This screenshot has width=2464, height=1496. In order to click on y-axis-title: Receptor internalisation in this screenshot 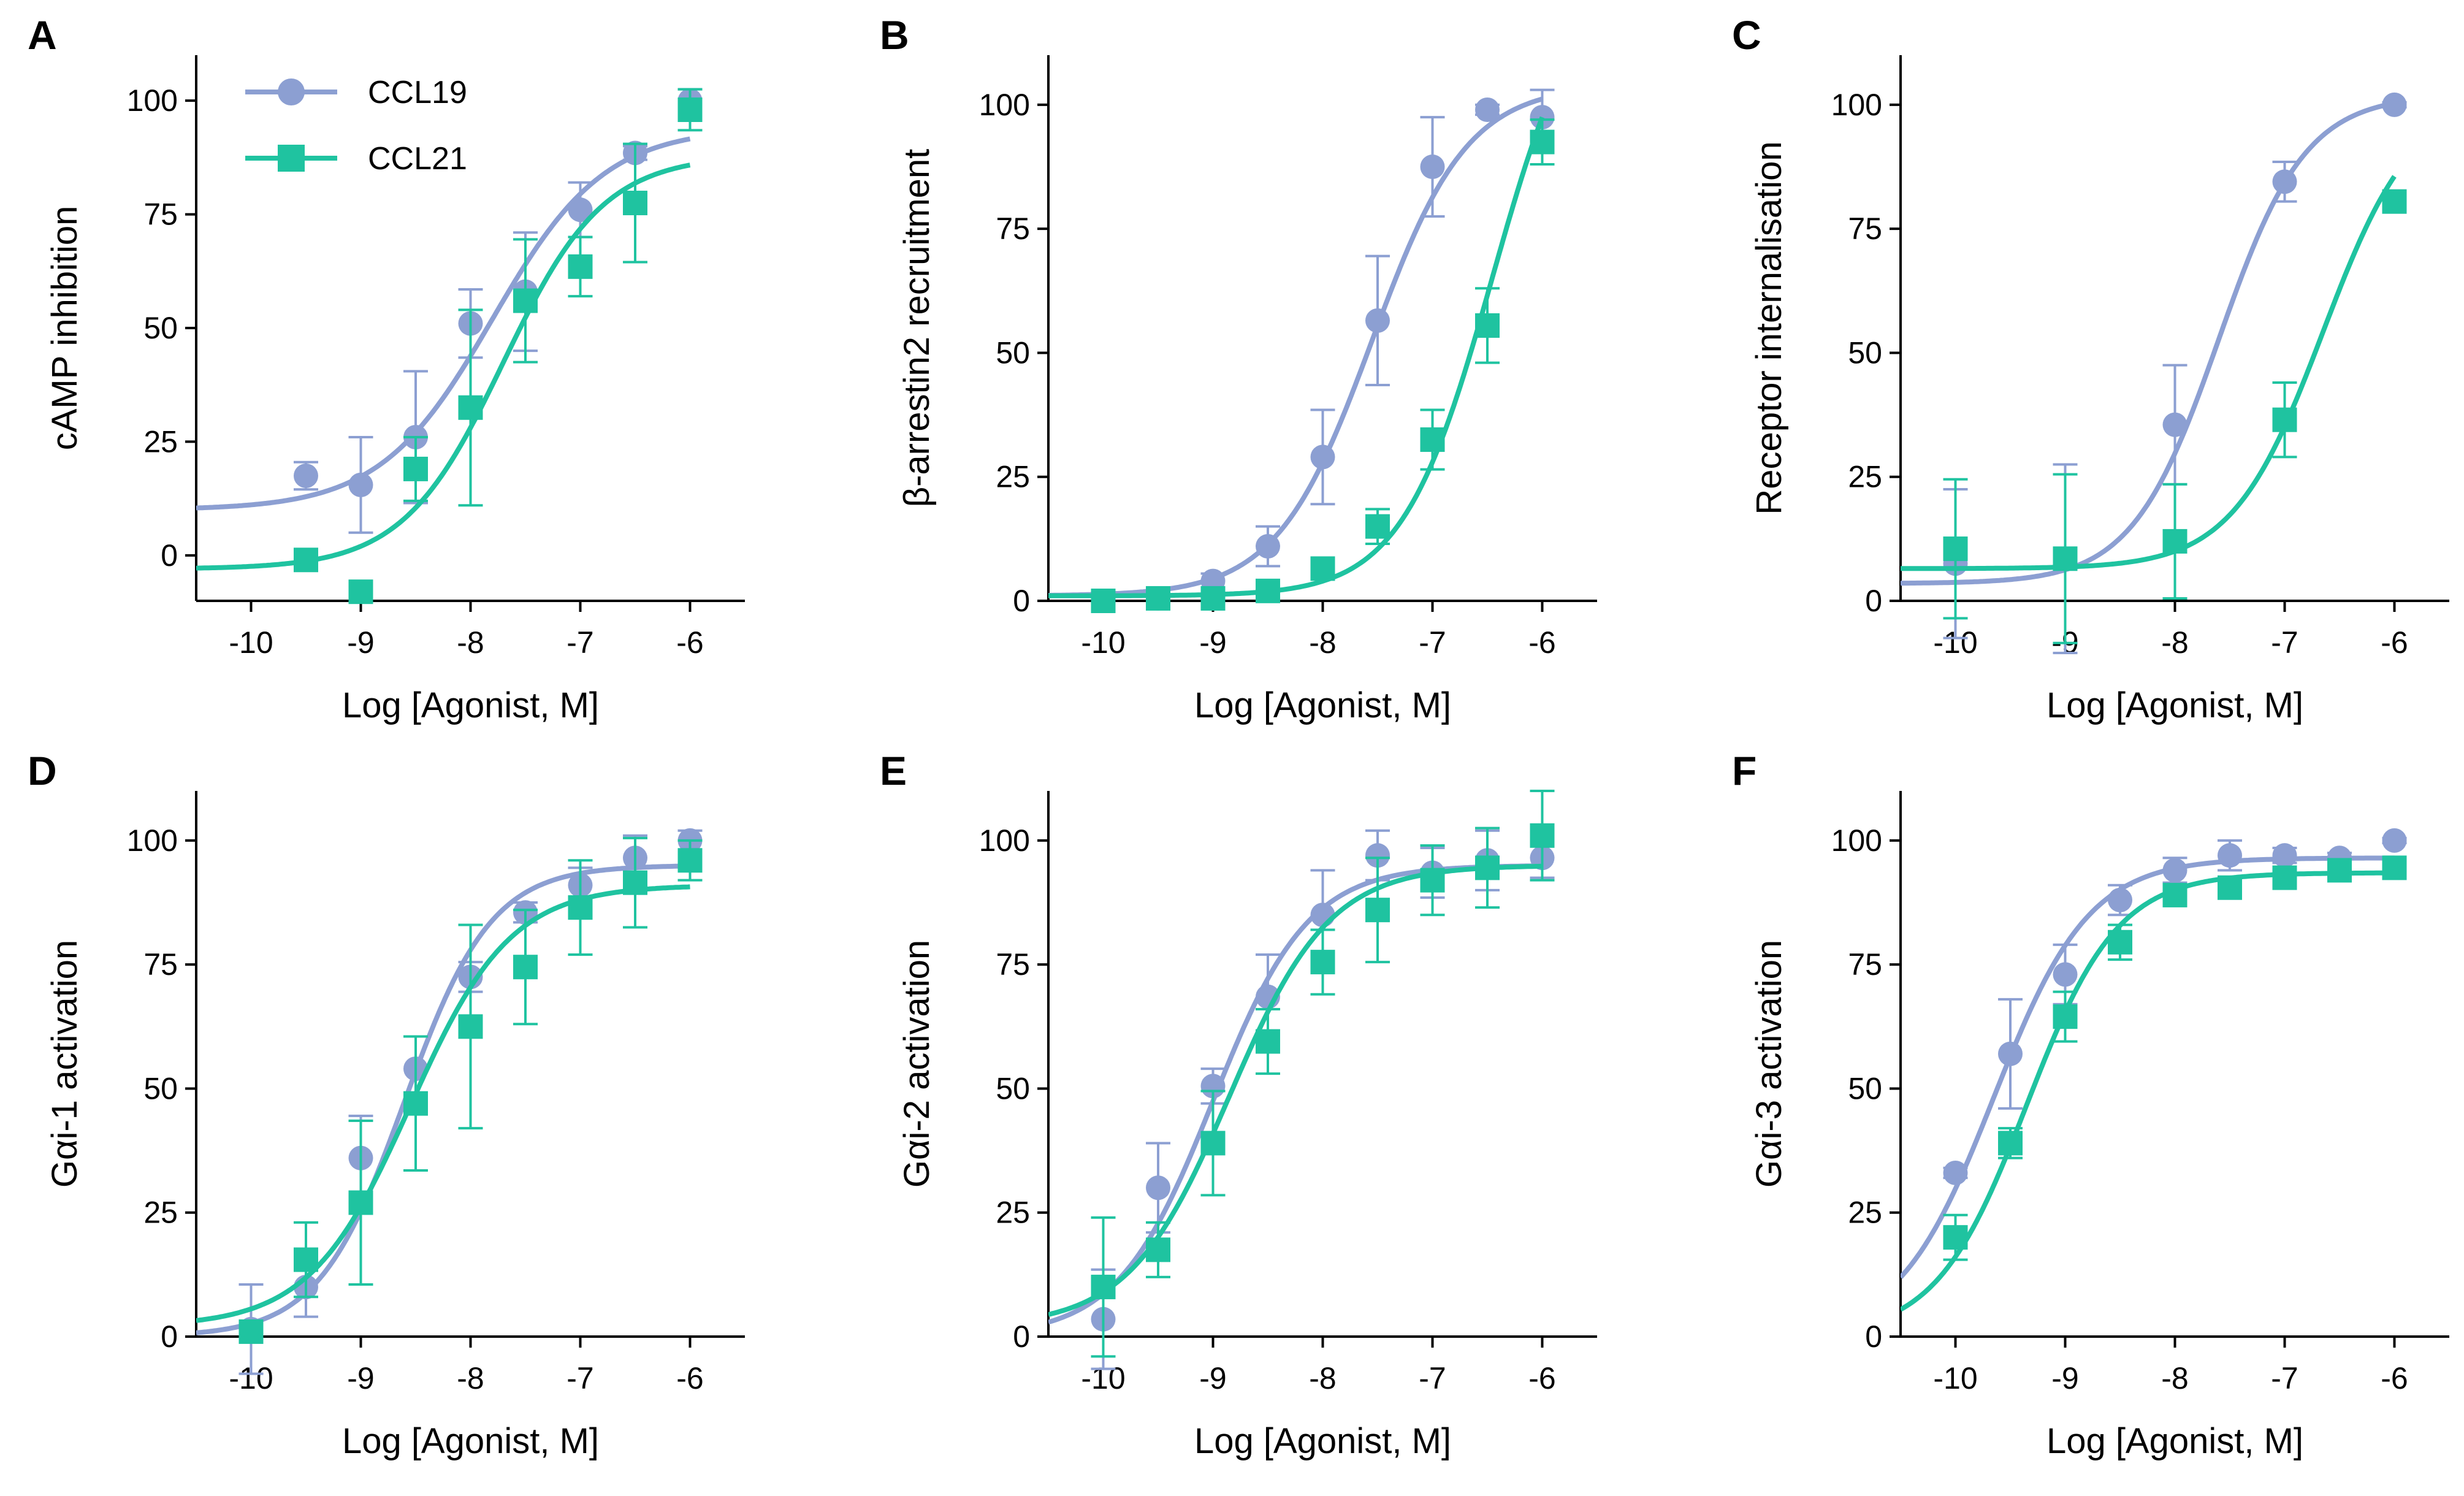, I will do `click(1769, 327)`.